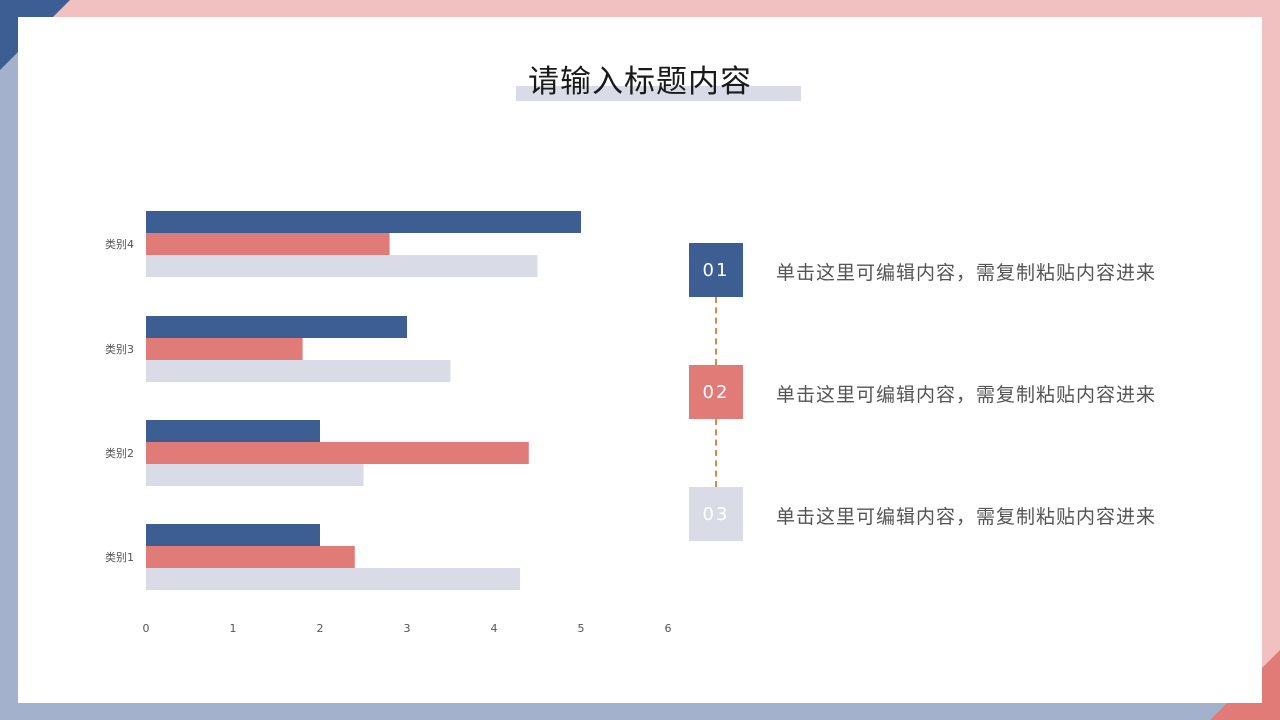 The height and width of the screenshot is (720, 1280). Describe the element at coordinates (966, 395) in the screenshot. I see `step-text-2: 单击这里可编辑内容，需复制粘贴内容进来` at that location.